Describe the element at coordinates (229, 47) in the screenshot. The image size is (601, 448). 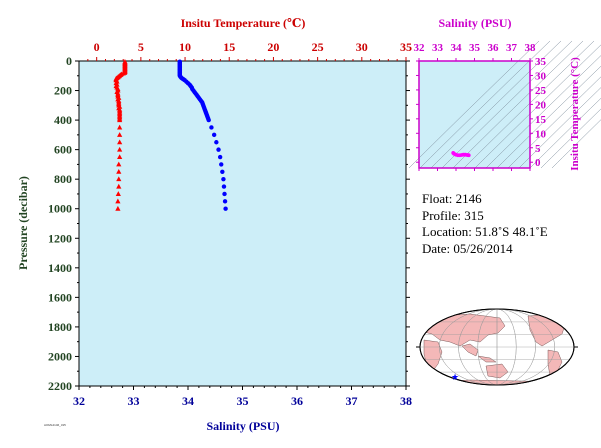
I see `temperature-tick-label: 15` at that location.